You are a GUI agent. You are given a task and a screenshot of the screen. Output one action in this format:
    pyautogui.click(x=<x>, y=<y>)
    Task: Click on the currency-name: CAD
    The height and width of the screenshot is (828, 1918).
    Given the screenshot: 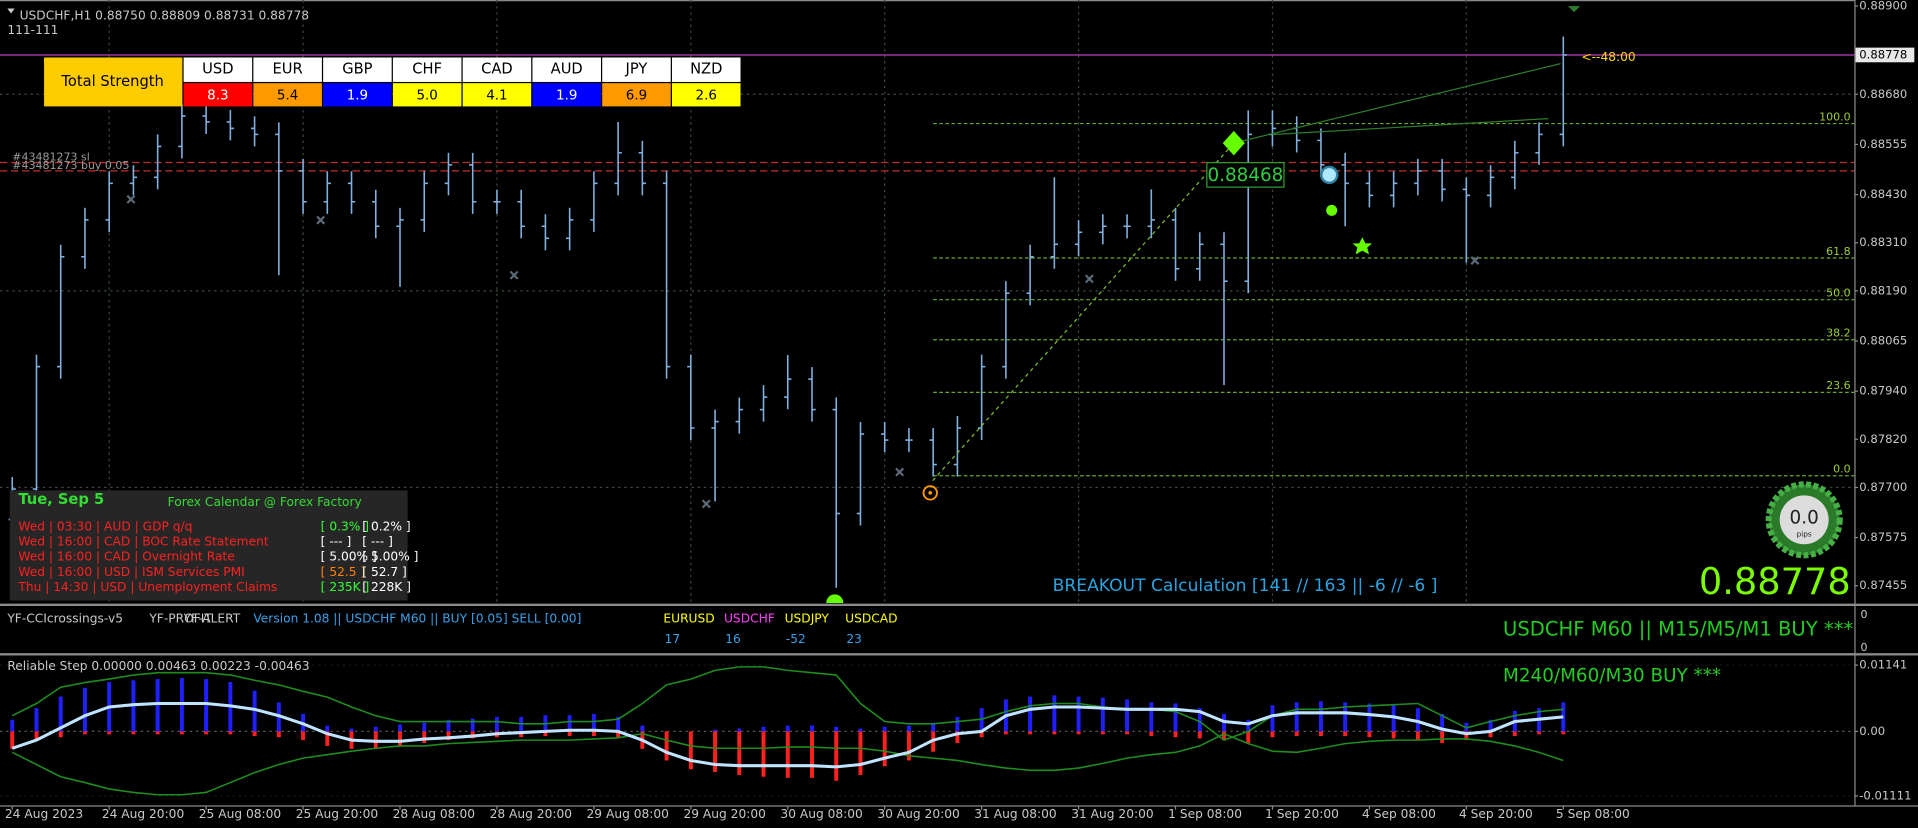 What is the action you would take?
    pyautogui.click(x=497, y=69)
    